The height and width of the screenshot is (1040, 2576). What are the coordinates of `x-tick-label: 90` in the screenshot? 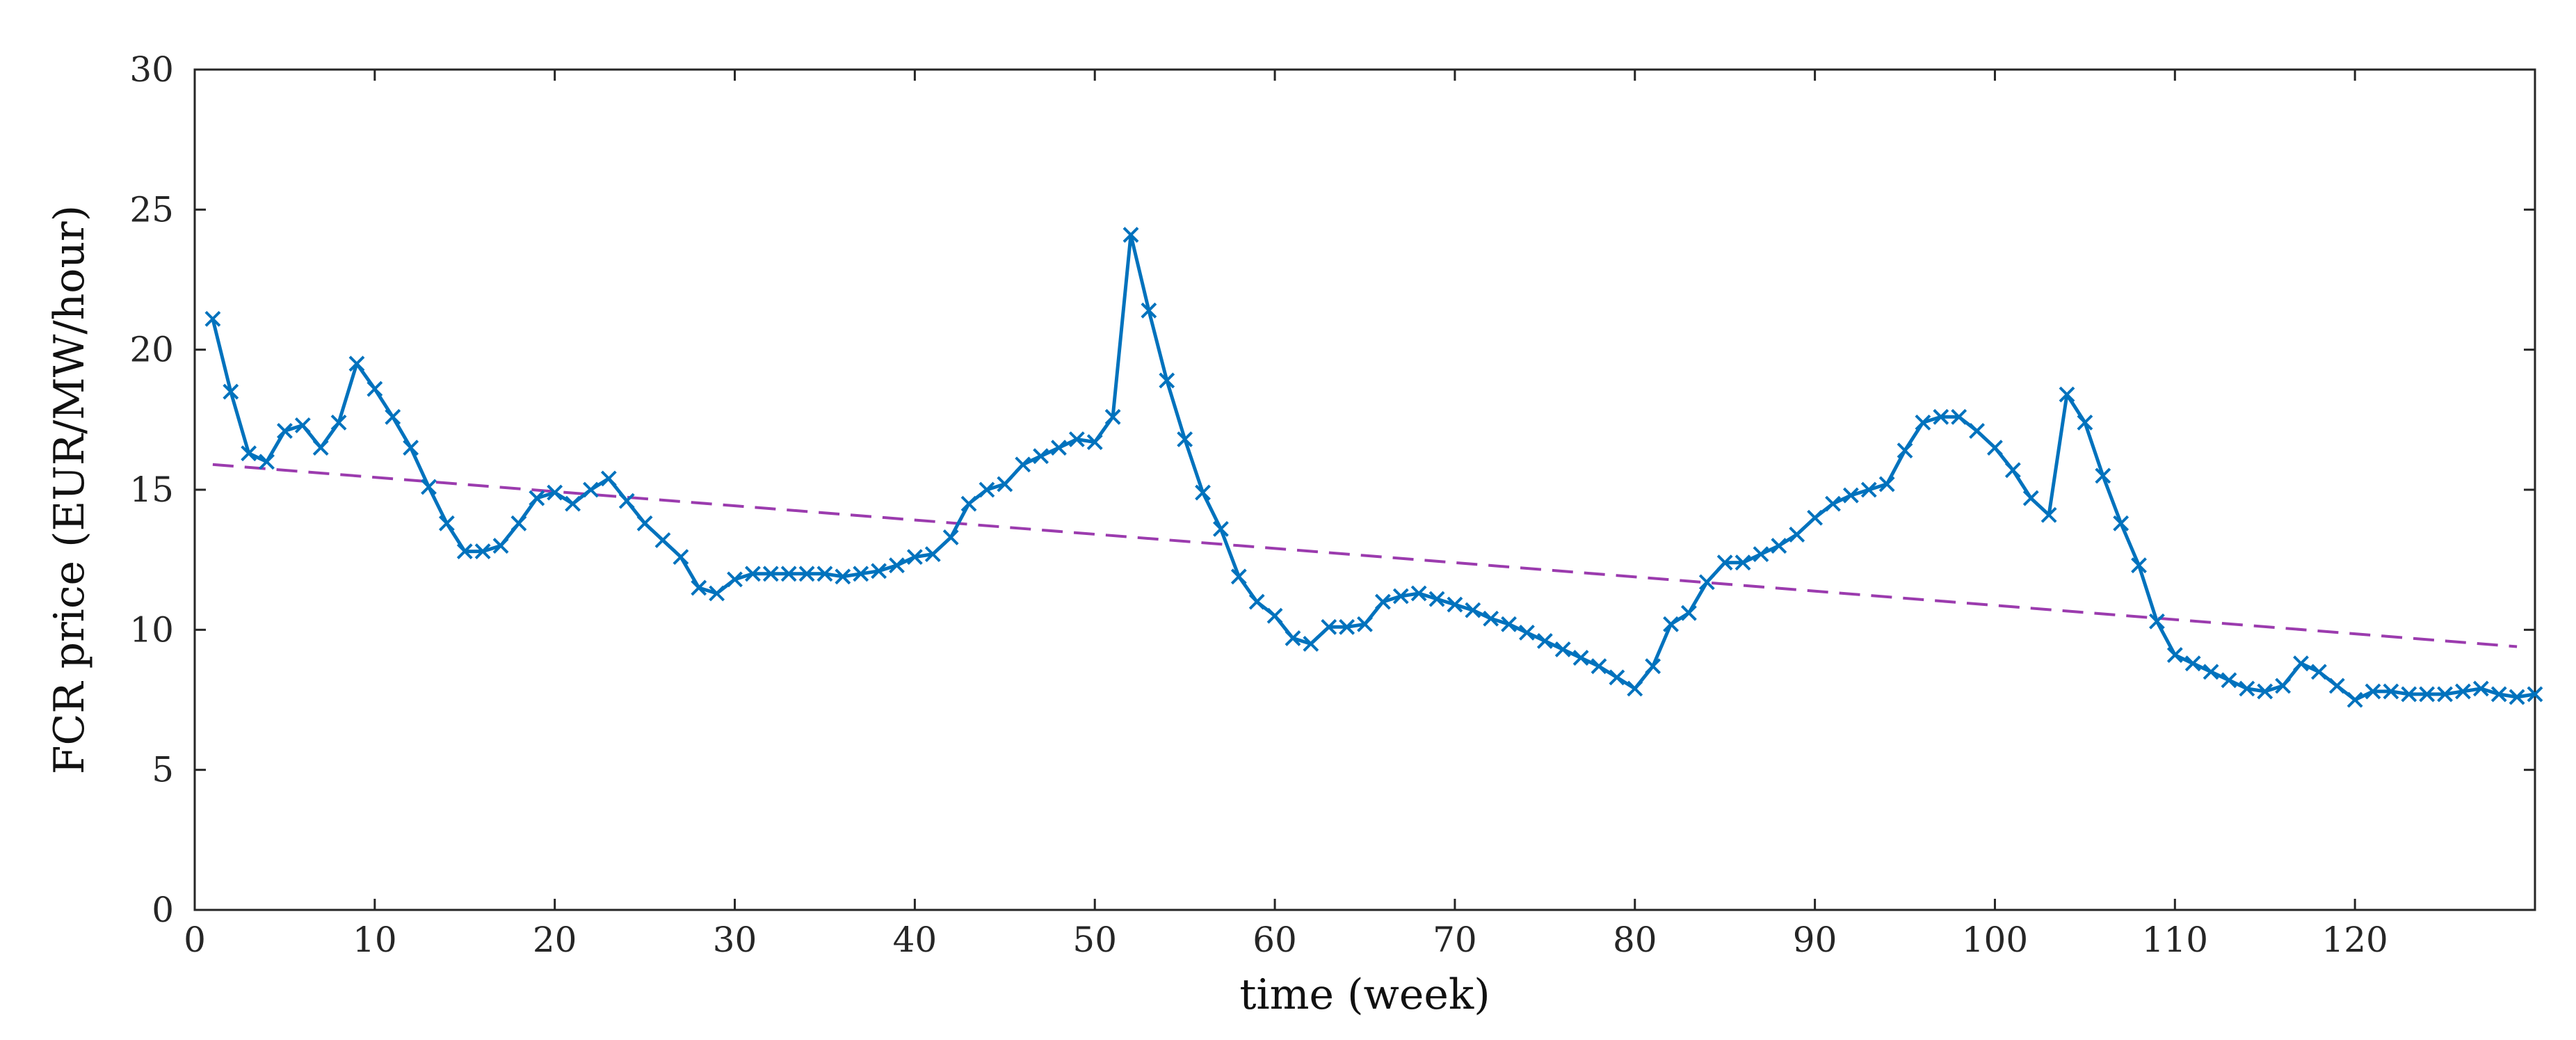 It's located at (1815, 940).